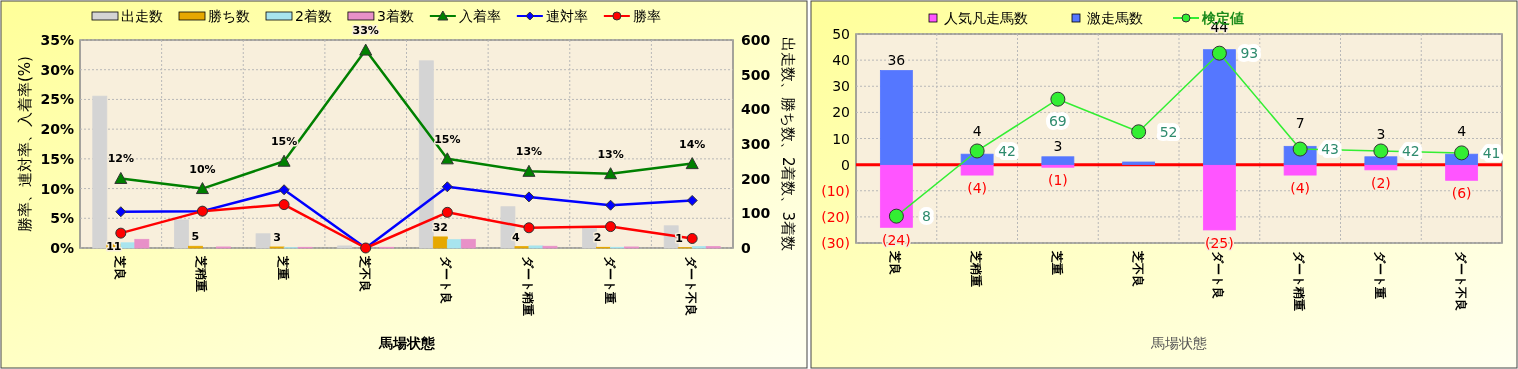  What do you see at coordinates (62, 248) in the screenshot?
I see `y-tick-label: 0%` at bounding box center [62, 248].